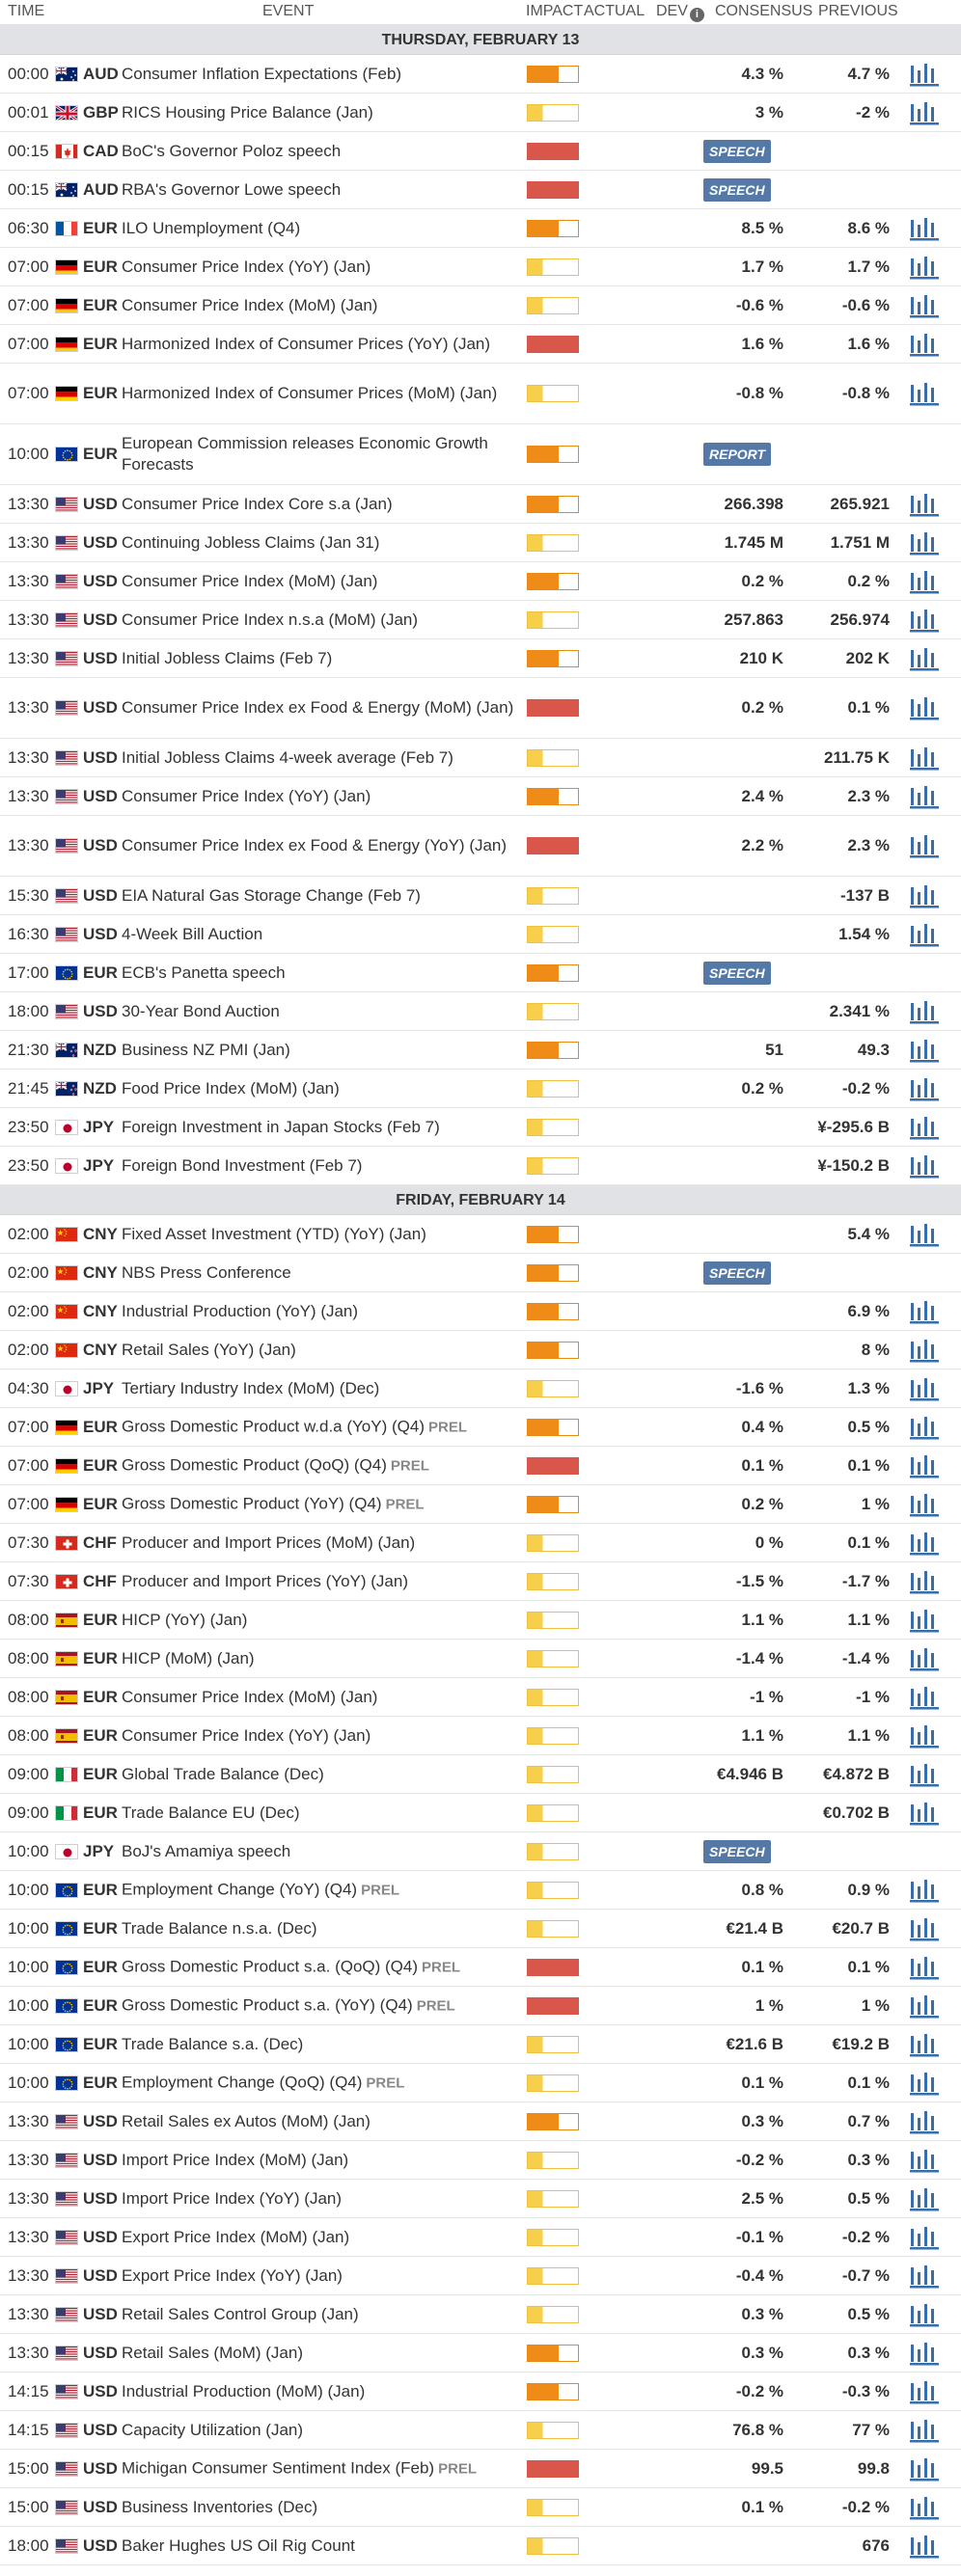  Describe the element at coordinates (764, 11) in the screenshot. I see `header-consensus: CONSENSUS` at that location.